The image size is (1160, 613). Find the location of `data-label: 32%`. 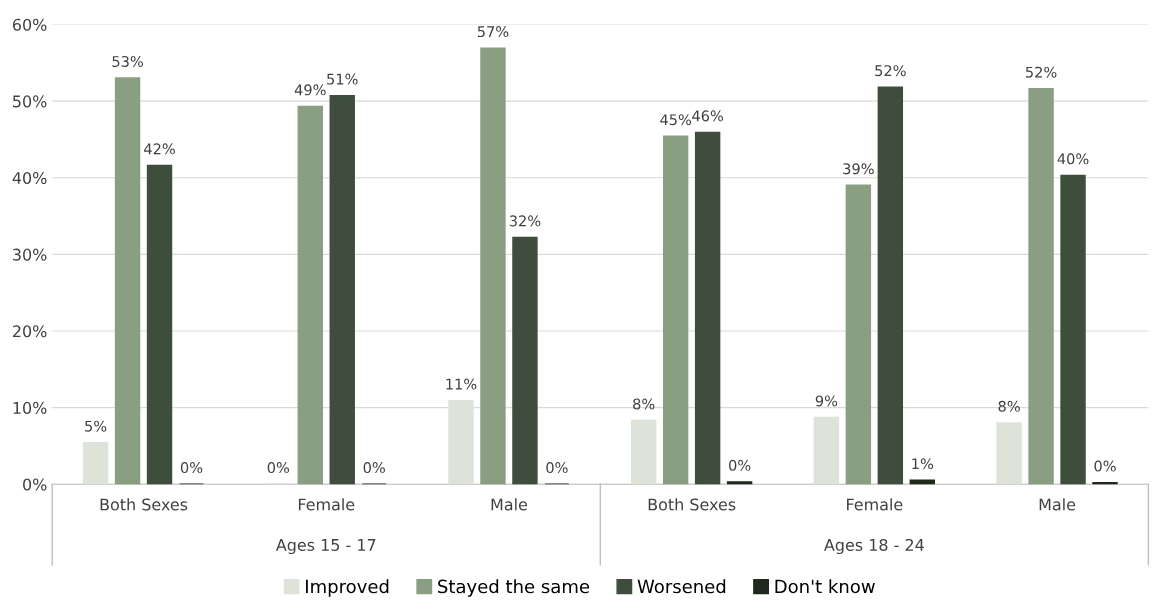

data-label: 32% is located at coordinates (525, 221).